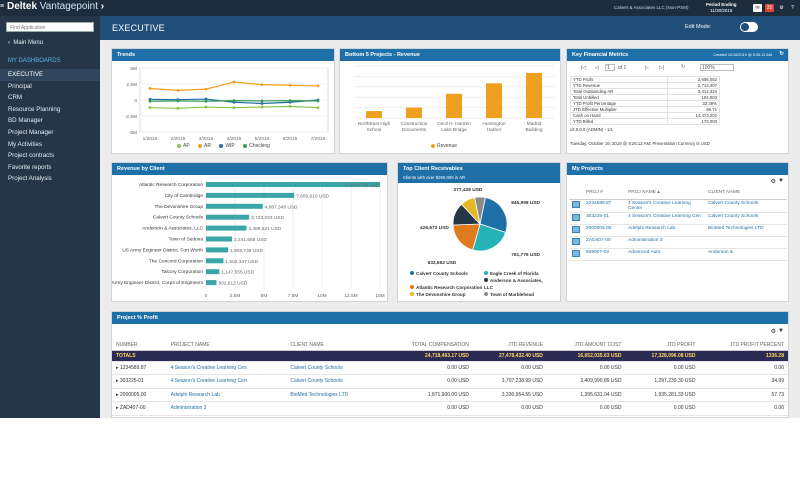  What do you see at coordinates (781, 54) in the screenshot?
I see `refresh-icon: ↻` at bounding box center [781, 54].